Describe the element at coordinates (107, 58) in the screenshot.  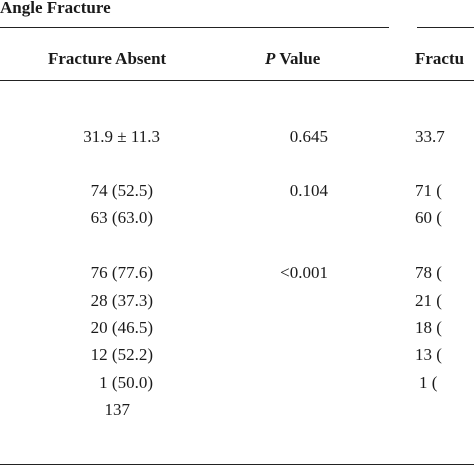
I see `header-fracture-absent: Fracture Absent` at that location.